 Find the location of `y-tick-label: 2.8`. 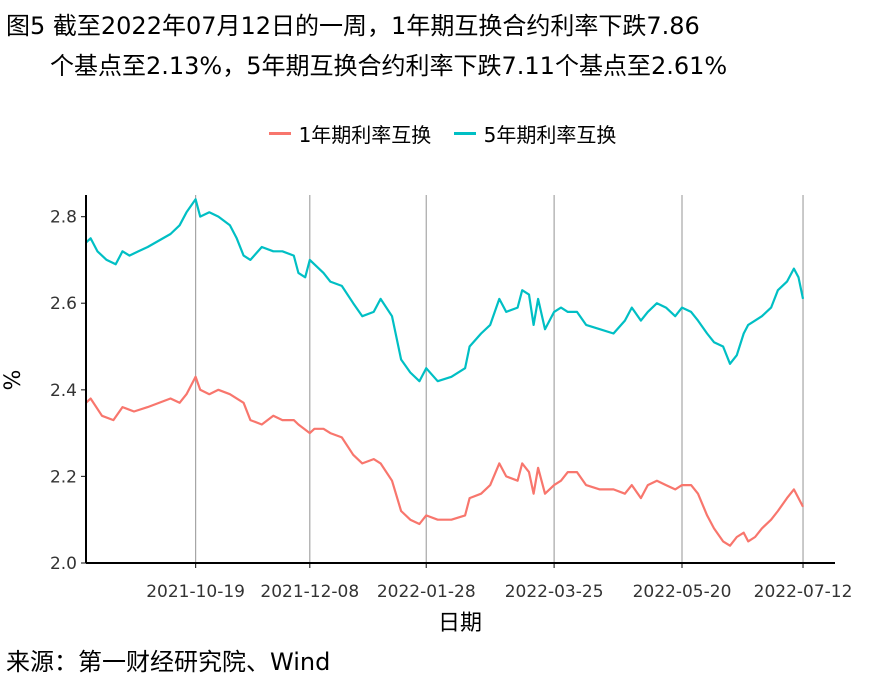

y-tick-label: 2.8 is located at coordinates (63, 218).